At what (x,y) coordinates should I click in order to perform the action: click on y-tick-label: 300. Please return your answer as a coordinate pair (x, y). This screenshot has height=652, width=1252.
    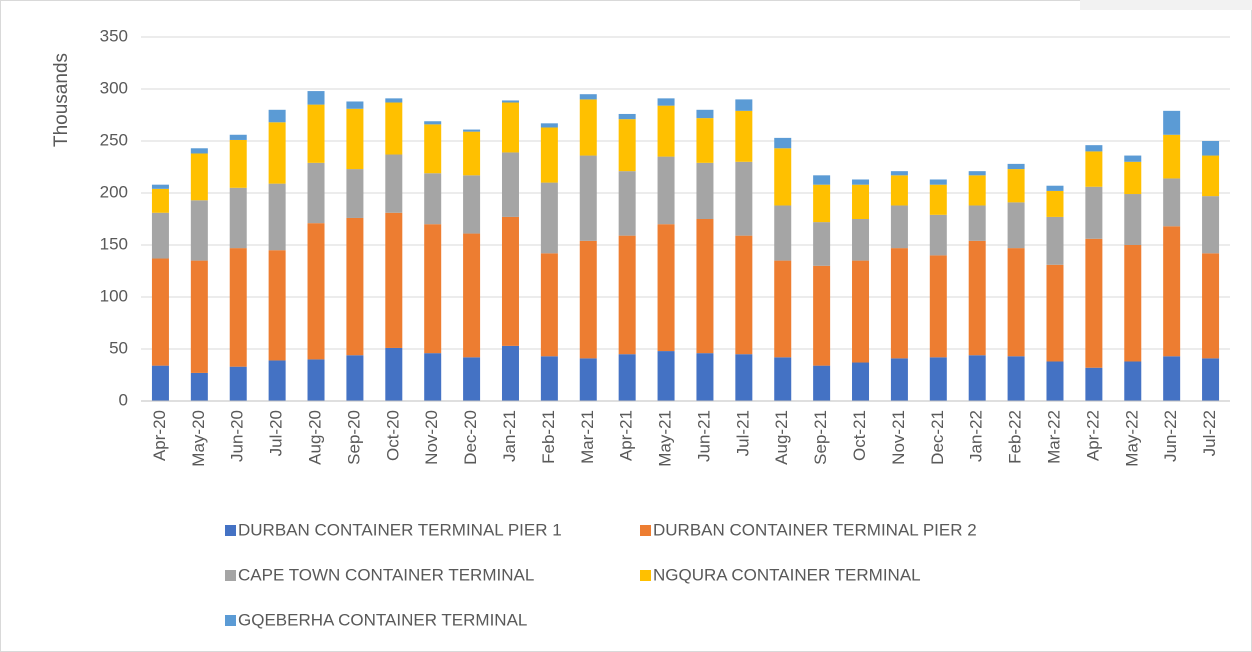
    Looking at the image, I should click on (114, 87).